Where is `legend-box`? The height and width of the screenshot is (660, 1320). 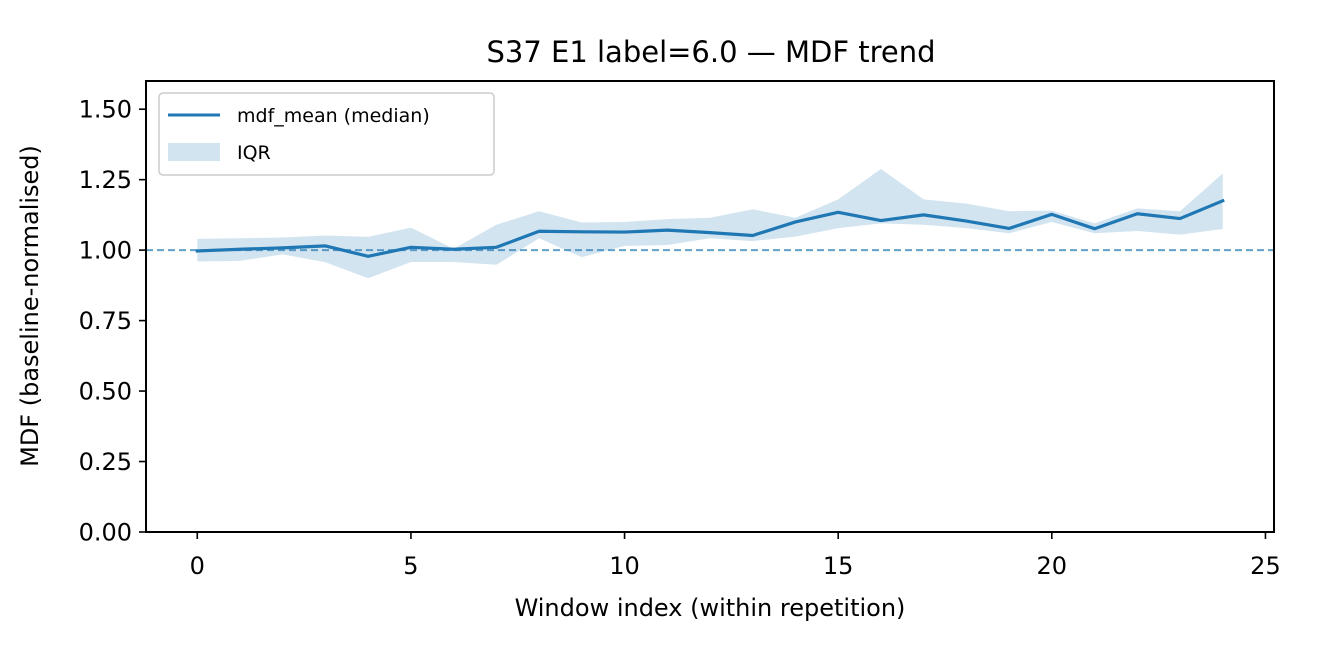
legend-box is located at coordinates (326, 134).